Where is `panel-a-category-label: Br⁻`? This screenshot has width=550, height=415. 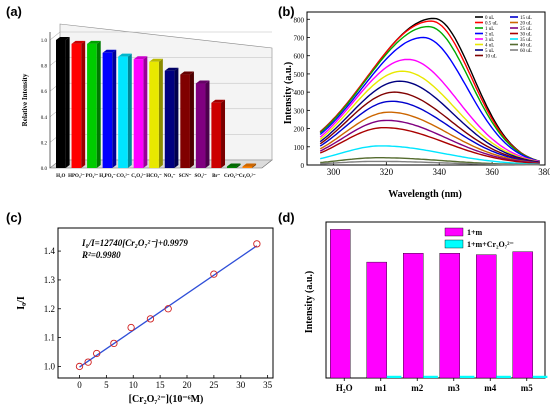
panel-a-category-label: Br⁻ is located at coordinates (216, 176).